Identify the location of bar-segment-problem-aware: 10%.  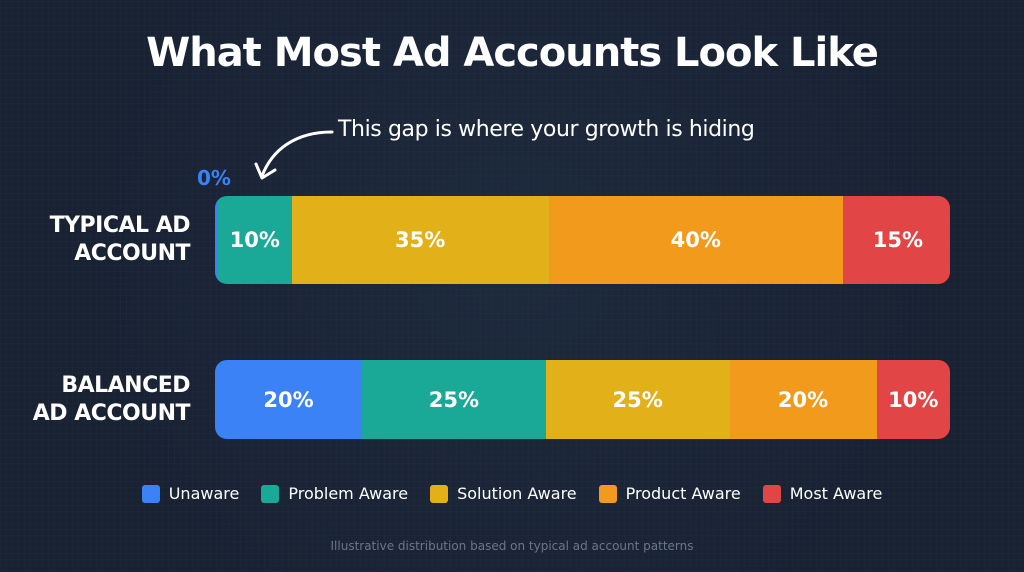
(255, 240).